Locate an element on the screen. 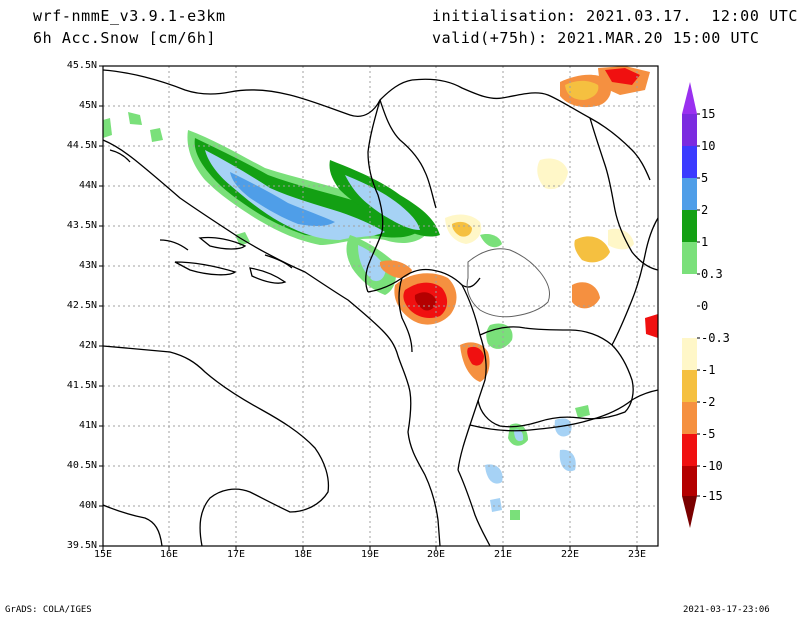 The width and height of the screenshot is (800, 618). lon-label: 20E is located at coordinates (436, 554).